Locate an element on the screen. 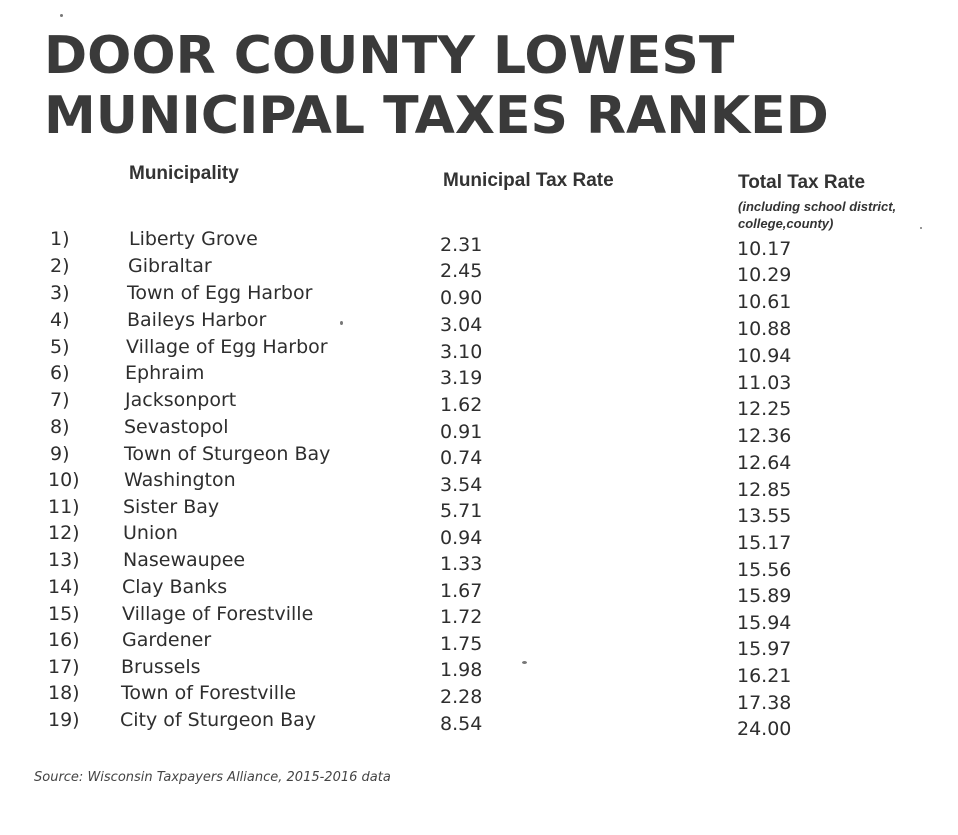 The image size is (958, 835). municipality-name: Village of Egg Harbor is located at coordinates (227, 347).